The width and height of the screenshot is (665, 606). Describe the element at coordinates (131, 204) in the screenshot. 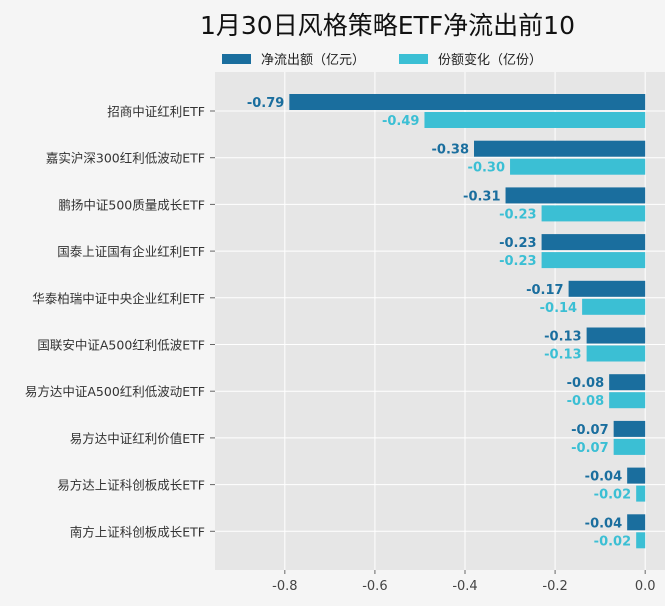

I see `category-label: 鹏扬中证500质量成长ETF` at that location.